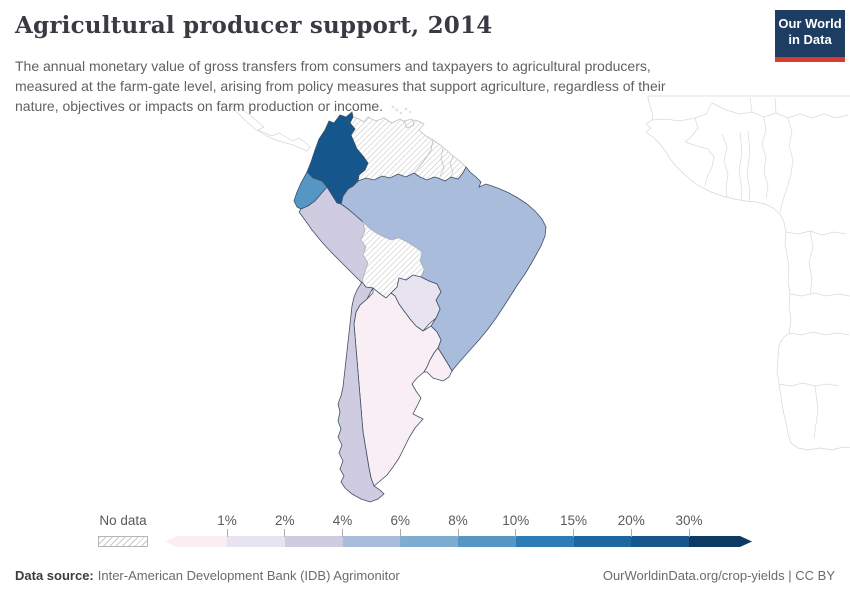 The height and width of the screenshot is (600, 850). What do you see at coordinates (750, 268) in the screenshot?
I see `africa-borders` at bounding box center [750, 268].